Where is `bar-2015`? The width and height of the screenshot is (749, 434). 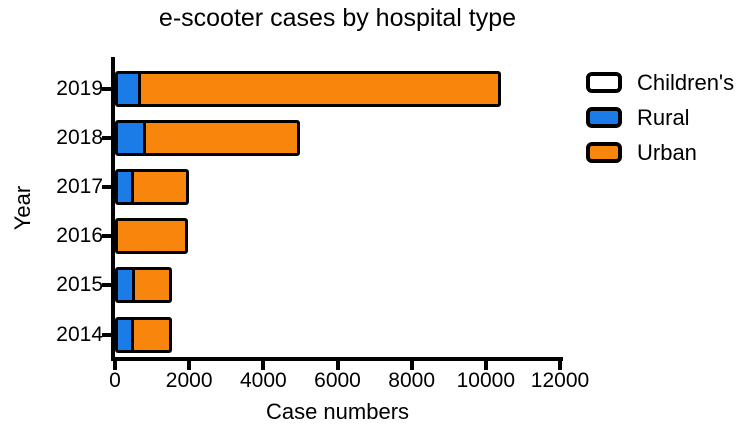
bar-2015 is located at coordinates (143, 285).